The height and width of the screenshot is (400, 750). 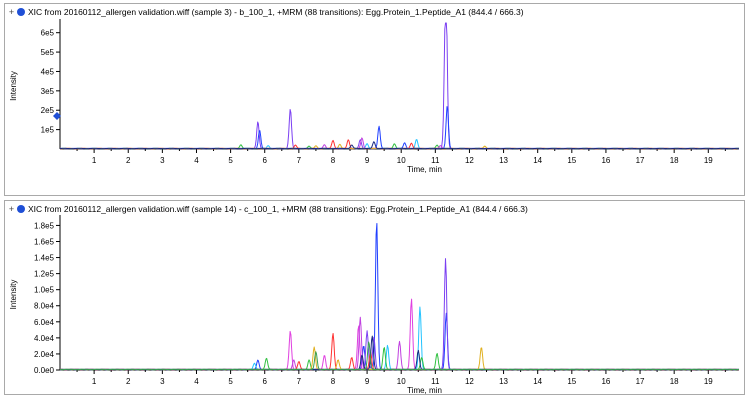 What do you see at coordinates (48, 71) in the screenshot?
I see `y-tick-label: 4e5` at bounding box center [48, 71].